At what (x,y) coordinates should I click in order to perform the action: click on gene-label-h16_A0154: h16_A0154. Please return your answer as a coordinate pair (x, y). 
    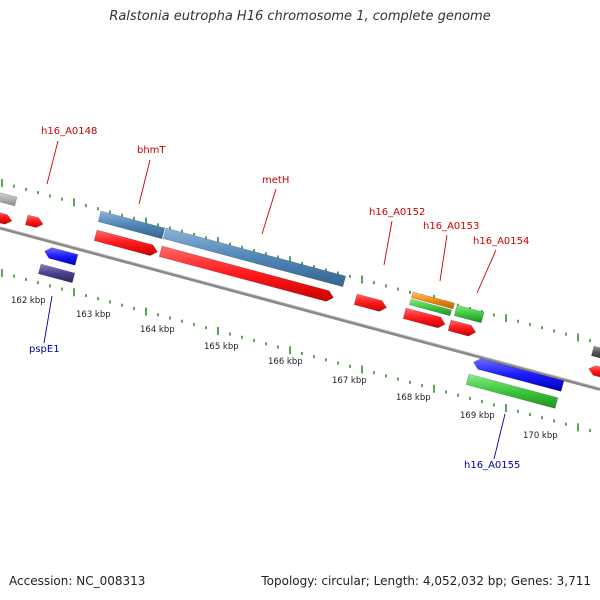
    Looking at the image, I should click on (501, 241).